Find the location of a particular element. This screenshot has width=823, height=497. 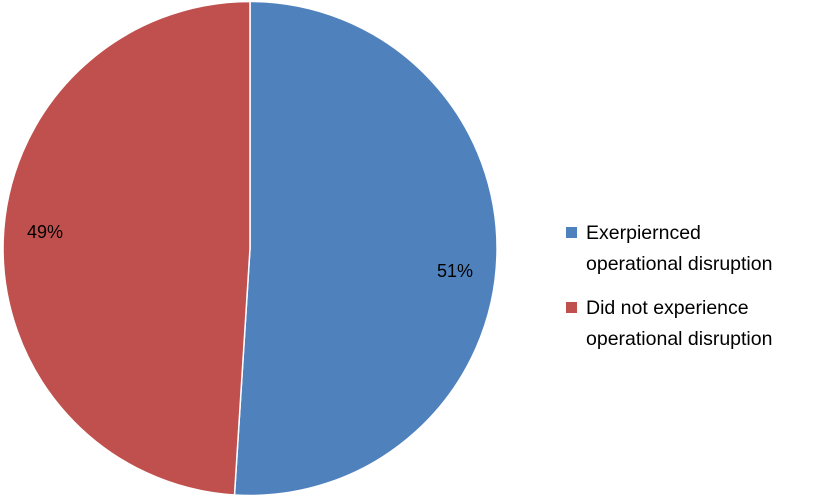

data-label-2: 49% is located at coordinates (45, 232).